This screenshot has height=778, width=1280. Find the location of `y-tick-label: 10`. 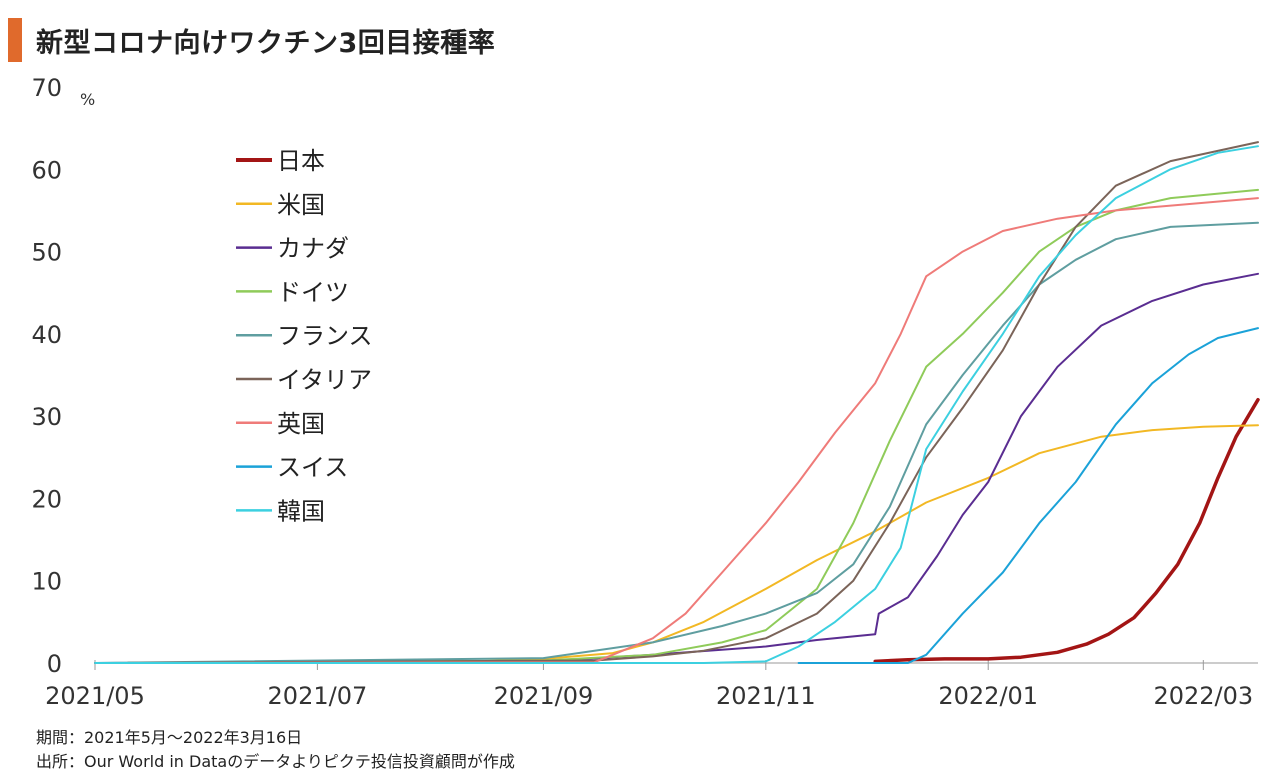

y-tick-label: 10 is located at coordinates (46, 582).